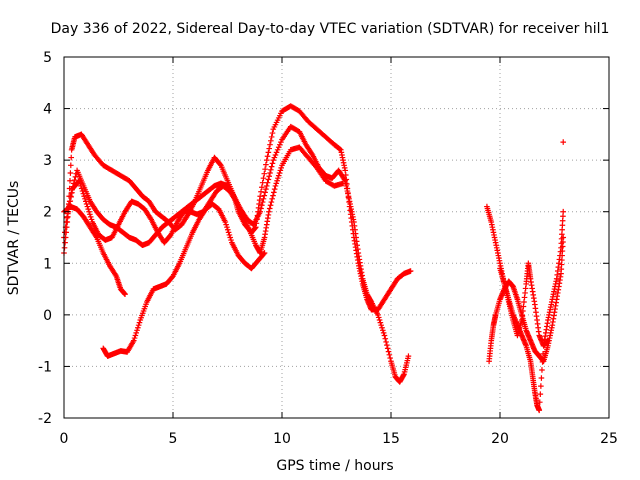 The image size is (640, 480). What do you see at coordinates (334, 466) in the screenshot?
I see `x-axis-label: GPS time / hours` at bounding box center [334, 466].